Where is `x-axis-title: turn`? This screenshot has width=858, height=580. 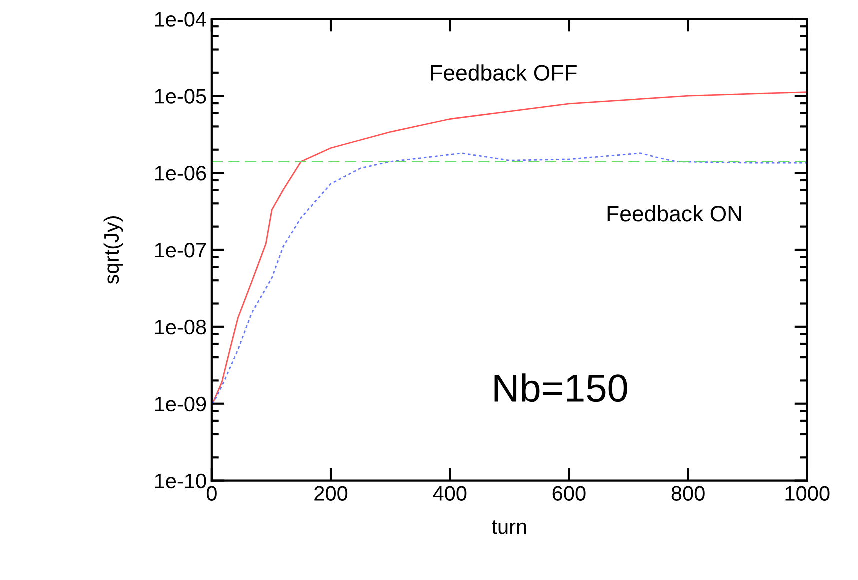
x-axis-title: turn is located at coordinates (509, 527).